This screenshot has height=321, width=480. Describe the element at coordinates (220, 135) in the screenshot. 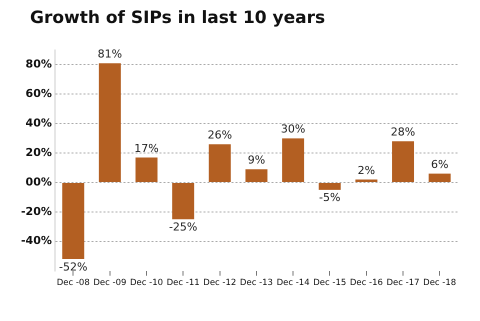

I see `data-label: 26%` at that location.